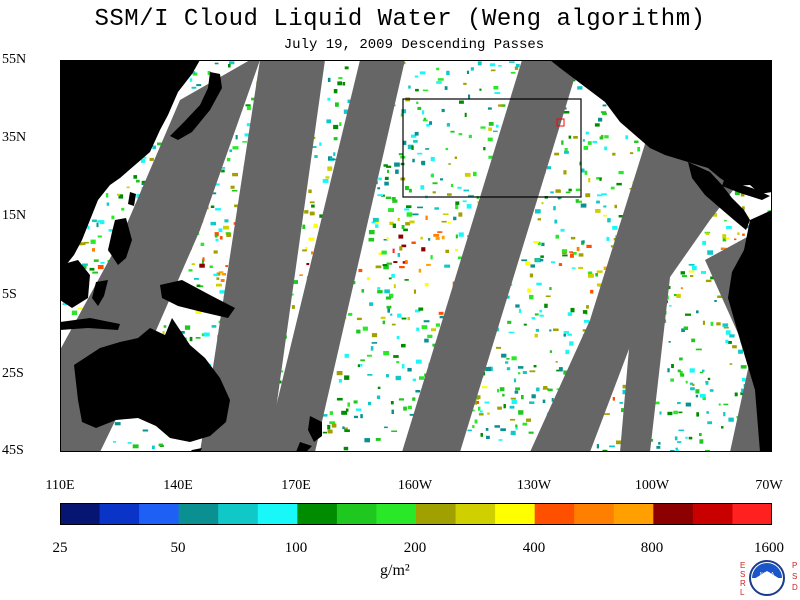 The height and width of the screenshot is (600, 800). Describe the element at coordinates (178, 485) in the screenshot. I see `lon-label-140e: 140E` at that location.